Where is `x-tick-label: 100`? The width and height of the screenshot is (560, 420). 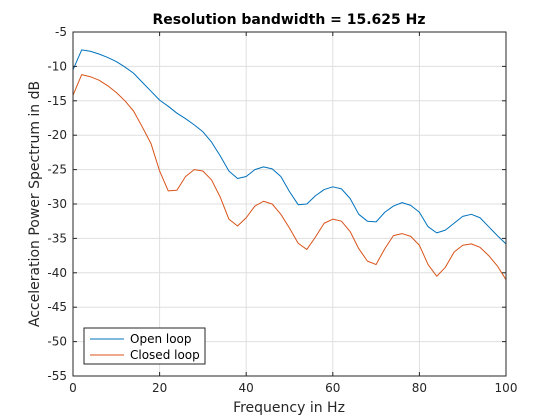 x-tick-label: 100 is located at coordinates (506, 388).